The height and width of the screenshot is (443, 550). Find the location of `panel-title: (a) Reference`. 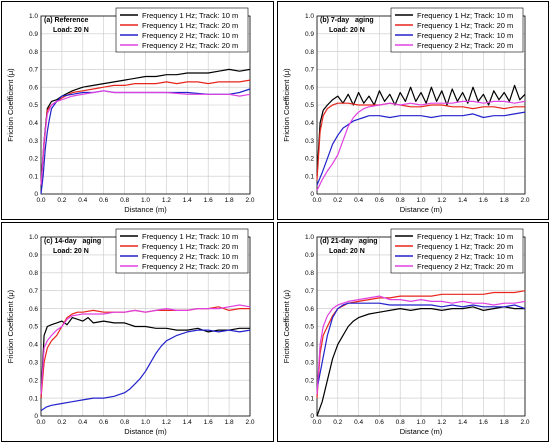

panel-title: (a) Reference is located at coordinates (66, 20).